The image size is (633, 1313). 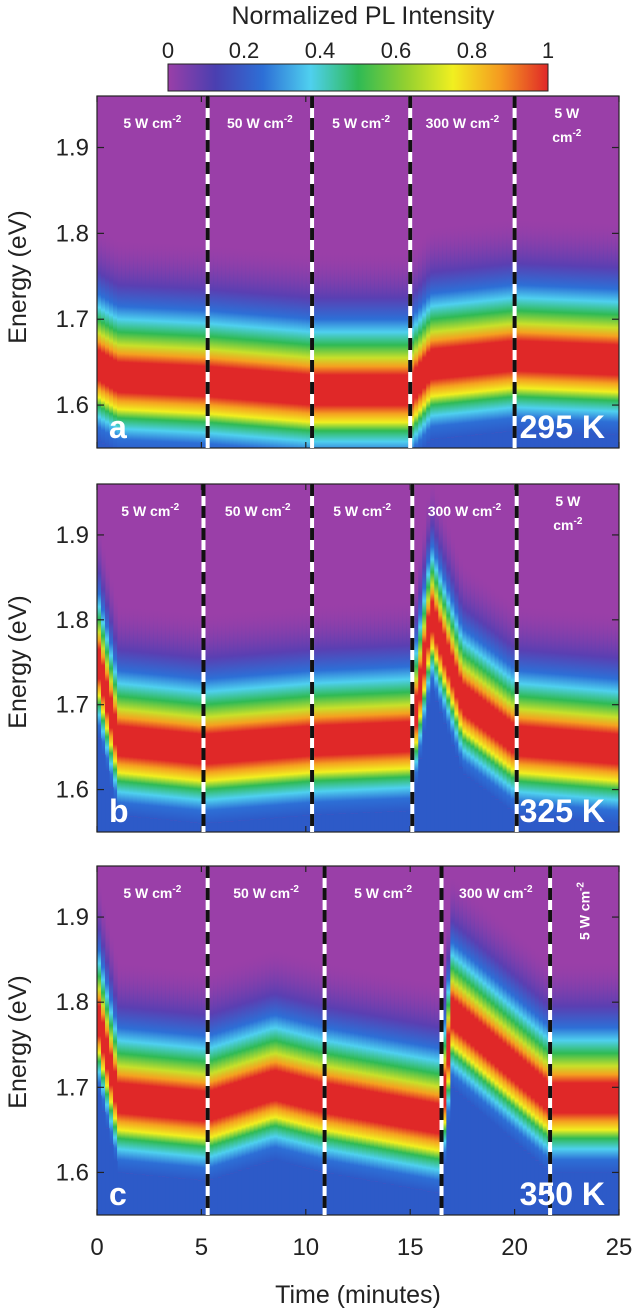 What do you see at coordinates (118, 1194) in the screenshot?
I see `panel-label: c` at bounding box center [118, 1194].